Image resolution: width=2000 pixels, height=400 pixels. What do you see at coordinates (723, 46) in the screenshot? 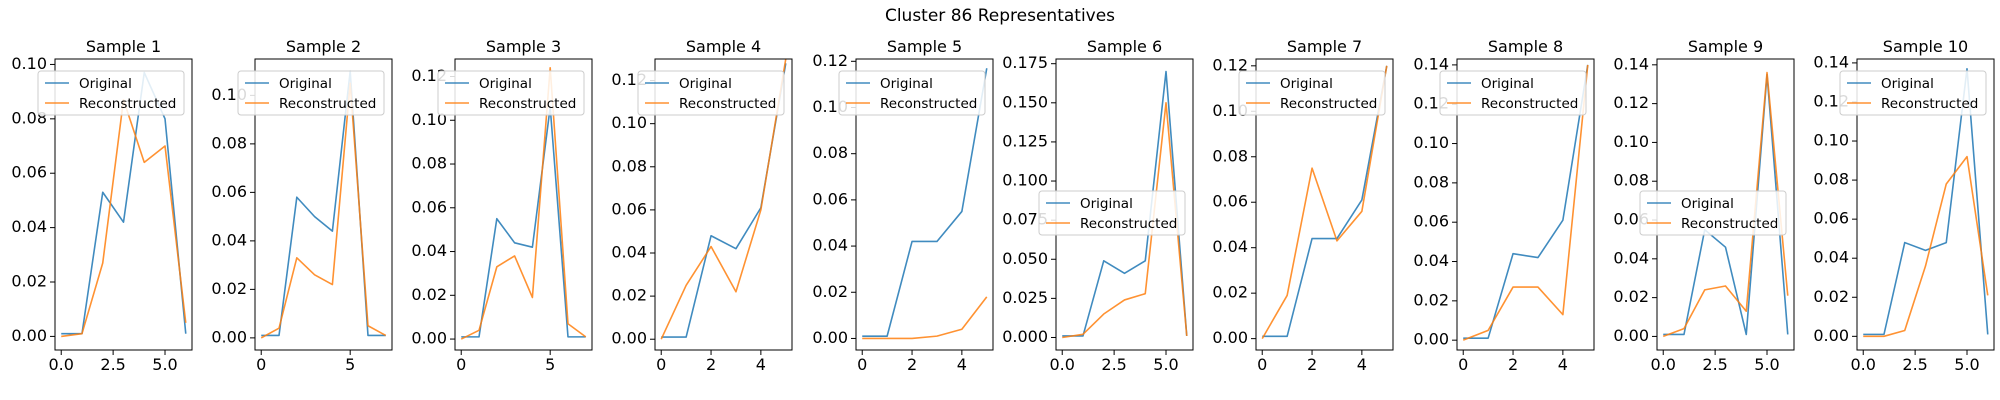
I see `subplot-title: Sample 4` at bounding box center [723, 46].